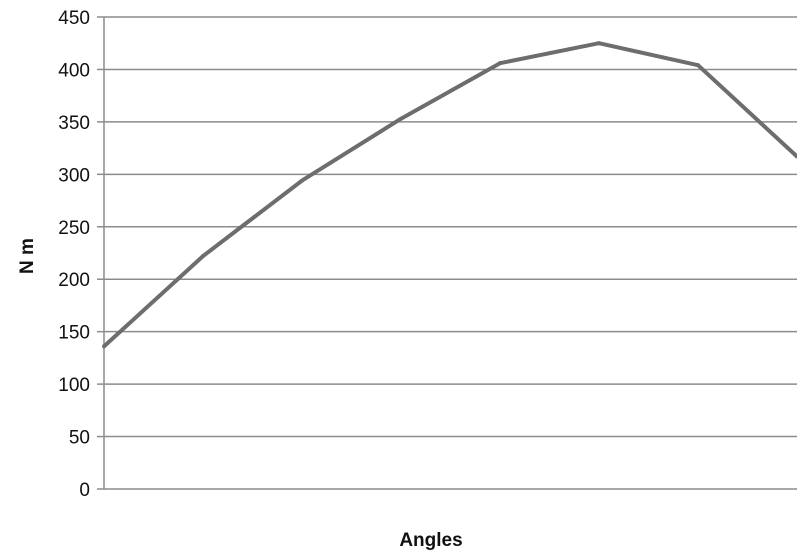 This screenshot has width=797, height=552. I want to click on y-tick-label: 350, so click(74, 123).